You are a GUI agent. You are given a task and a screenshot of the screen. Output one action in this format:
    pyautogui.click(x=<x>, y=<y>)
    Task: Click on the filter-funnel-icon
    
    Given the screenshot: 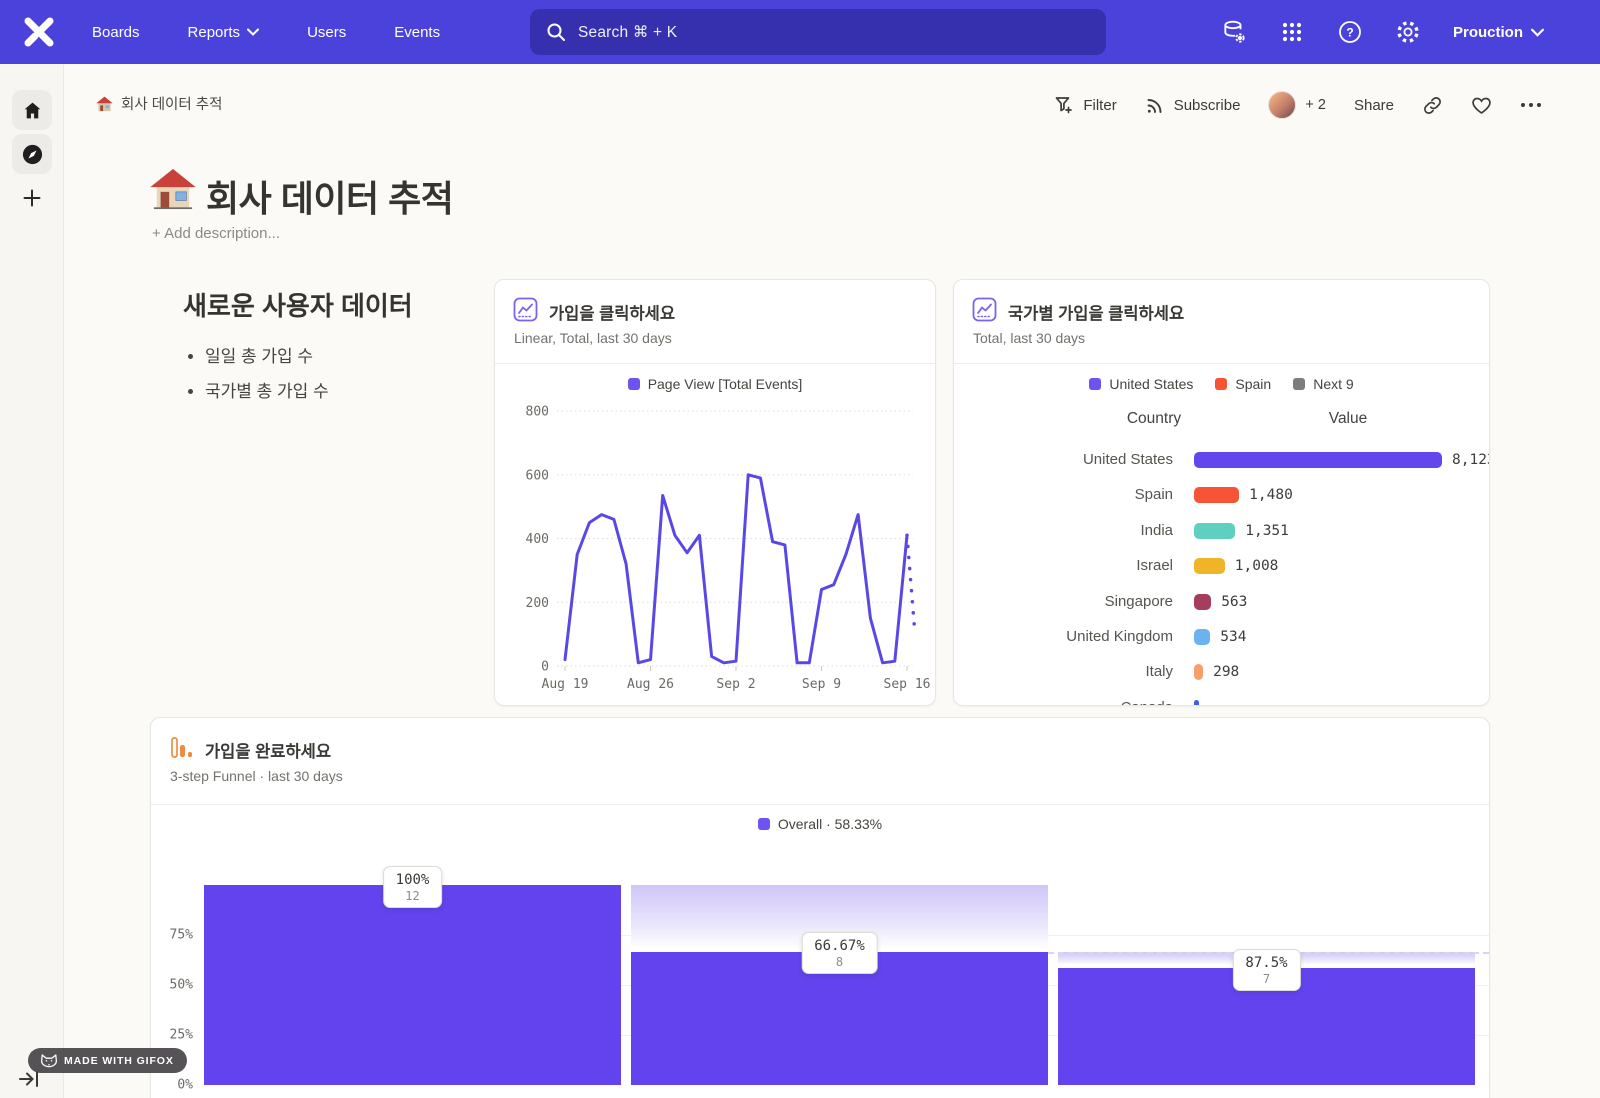 What is the action you would take?
    pyautogui.click(x=1064, y=105)
    